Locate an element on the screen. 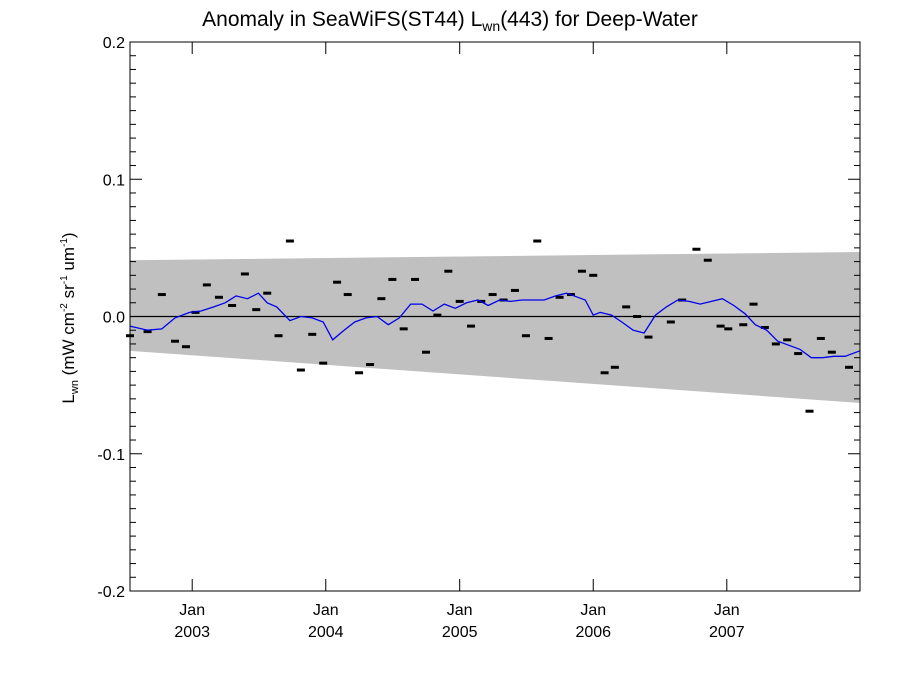 Image resolution: width=900 pixels, height=675 pixels. y-tick-label: -0.2 is located at coordinates (111, 592).